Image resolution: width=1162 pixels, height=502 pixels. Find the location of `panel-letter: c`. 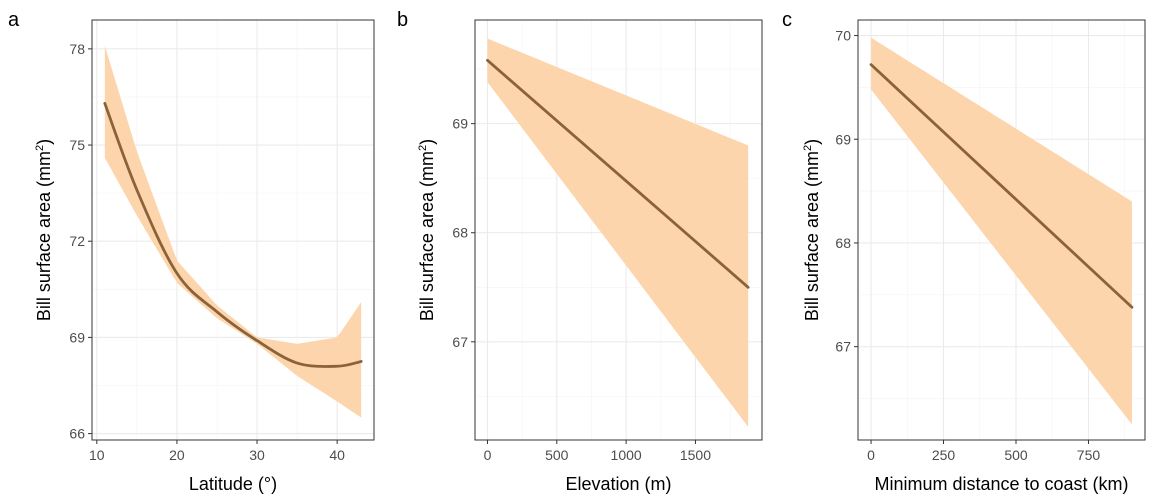

panel-letter: c is located at coordinates (787, 20).